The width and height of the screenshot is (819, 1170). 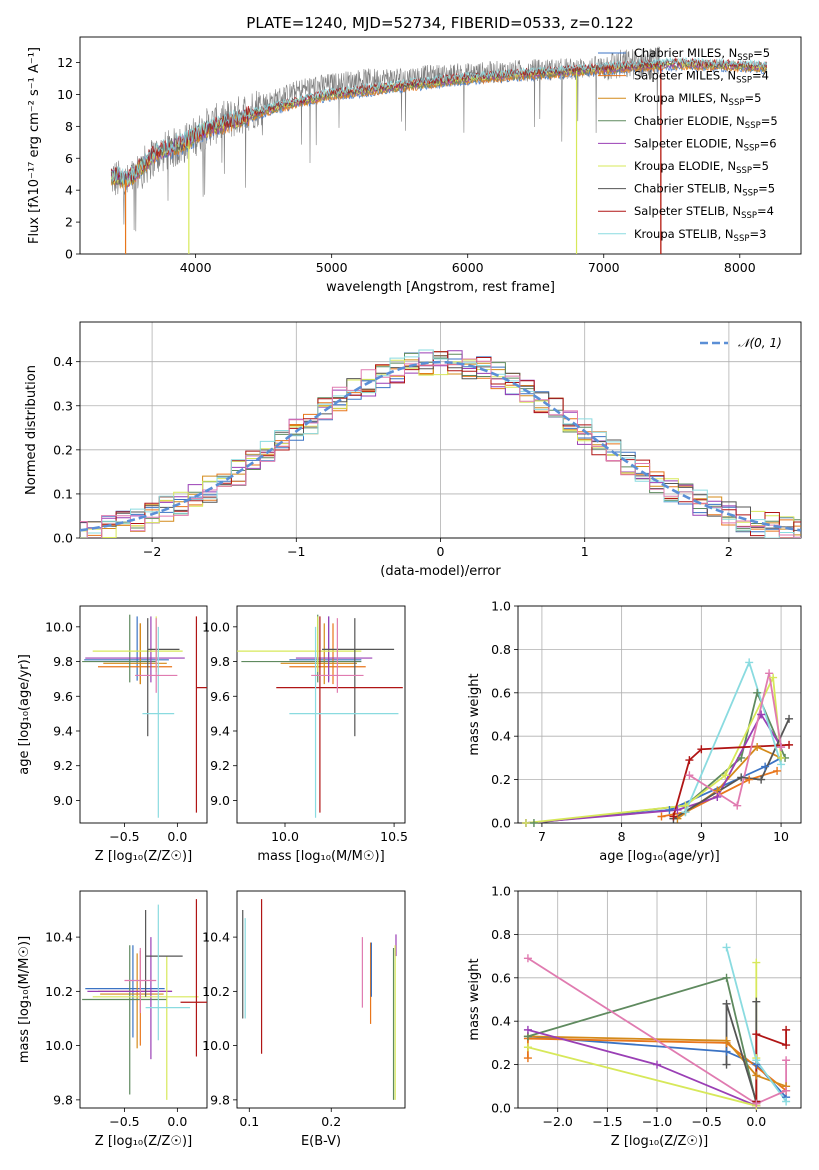 What do you see at coordinates (704, 212) in the screenshot?
I see `legend-entry: Salpeter STELIB, NSSP=4` at bounding box center [704, 212].